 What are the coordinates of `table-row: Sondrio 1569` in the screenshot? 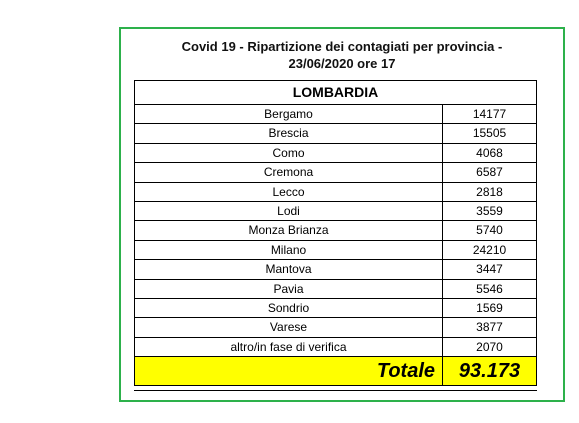 It's located at (335, 308).